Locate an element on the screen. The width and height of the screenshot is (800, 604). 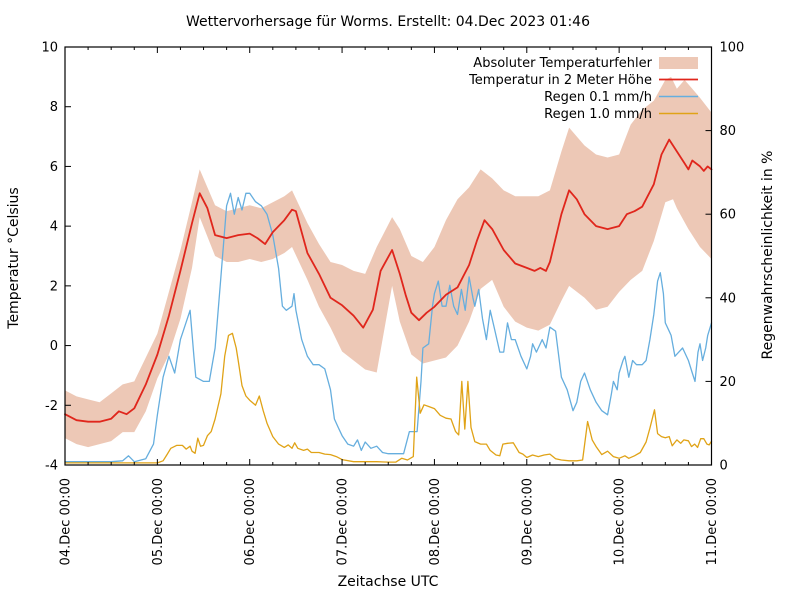
y-left-tick-label: -4 is located at coordinates (51, 466).